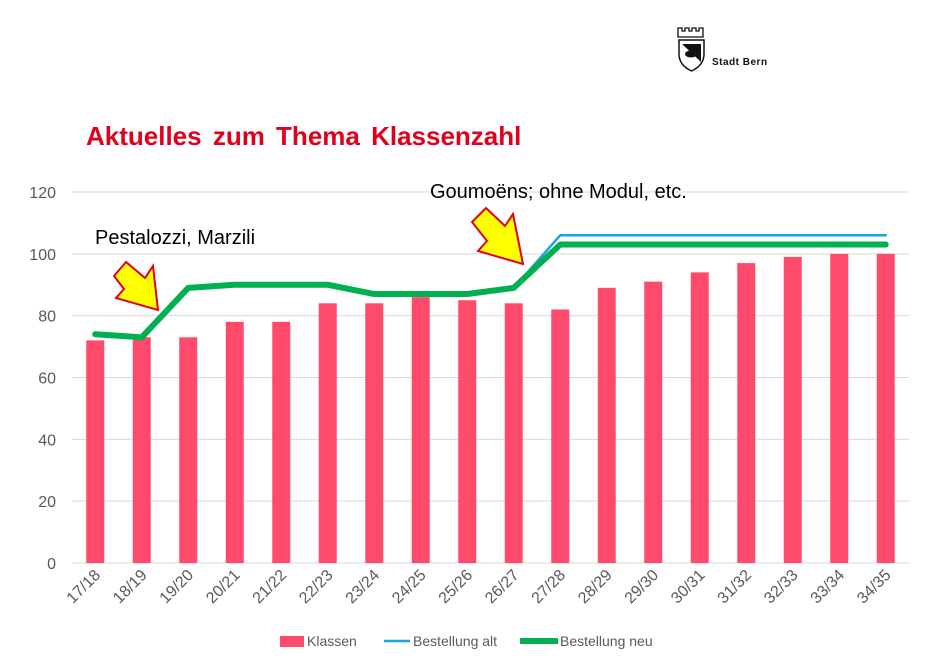 This screenshot has height=662, width=945. What do you see at coordinates (606, 641) in the screenshot?
I see `legend-label-bestellung-neu: Bestellung neu` at bounding box center [606, 641].